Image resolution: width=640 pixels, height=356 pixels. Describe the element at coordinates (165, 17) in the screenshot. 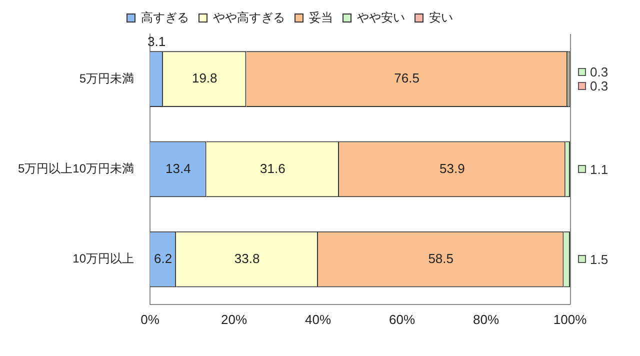

I see `legend-label: 高すぎる` at that location.